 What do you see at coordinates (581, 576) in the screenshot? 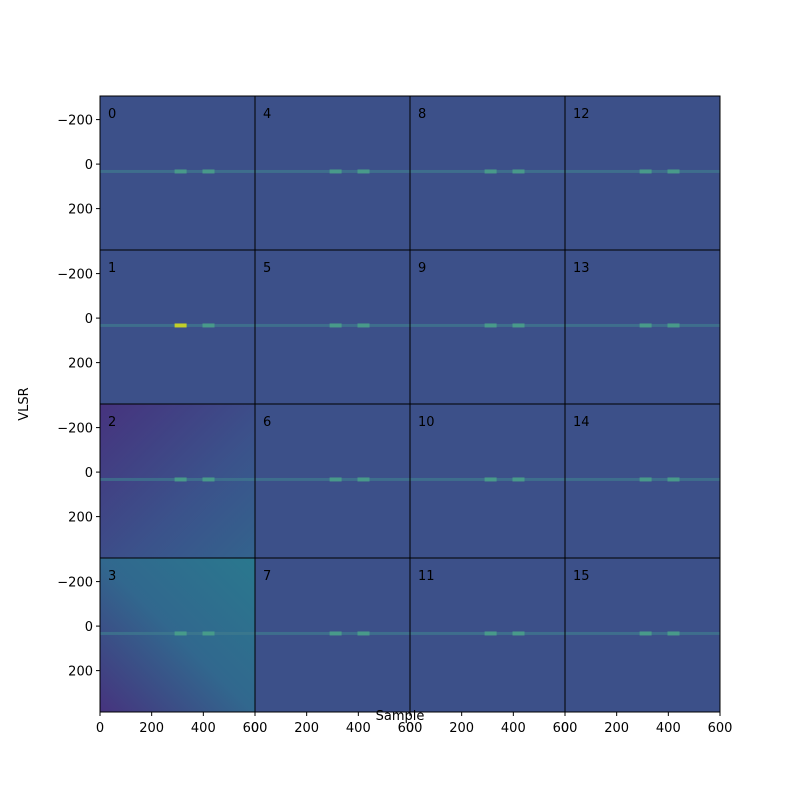
I see `panel-label: 15` at bounding box center [581, 576].